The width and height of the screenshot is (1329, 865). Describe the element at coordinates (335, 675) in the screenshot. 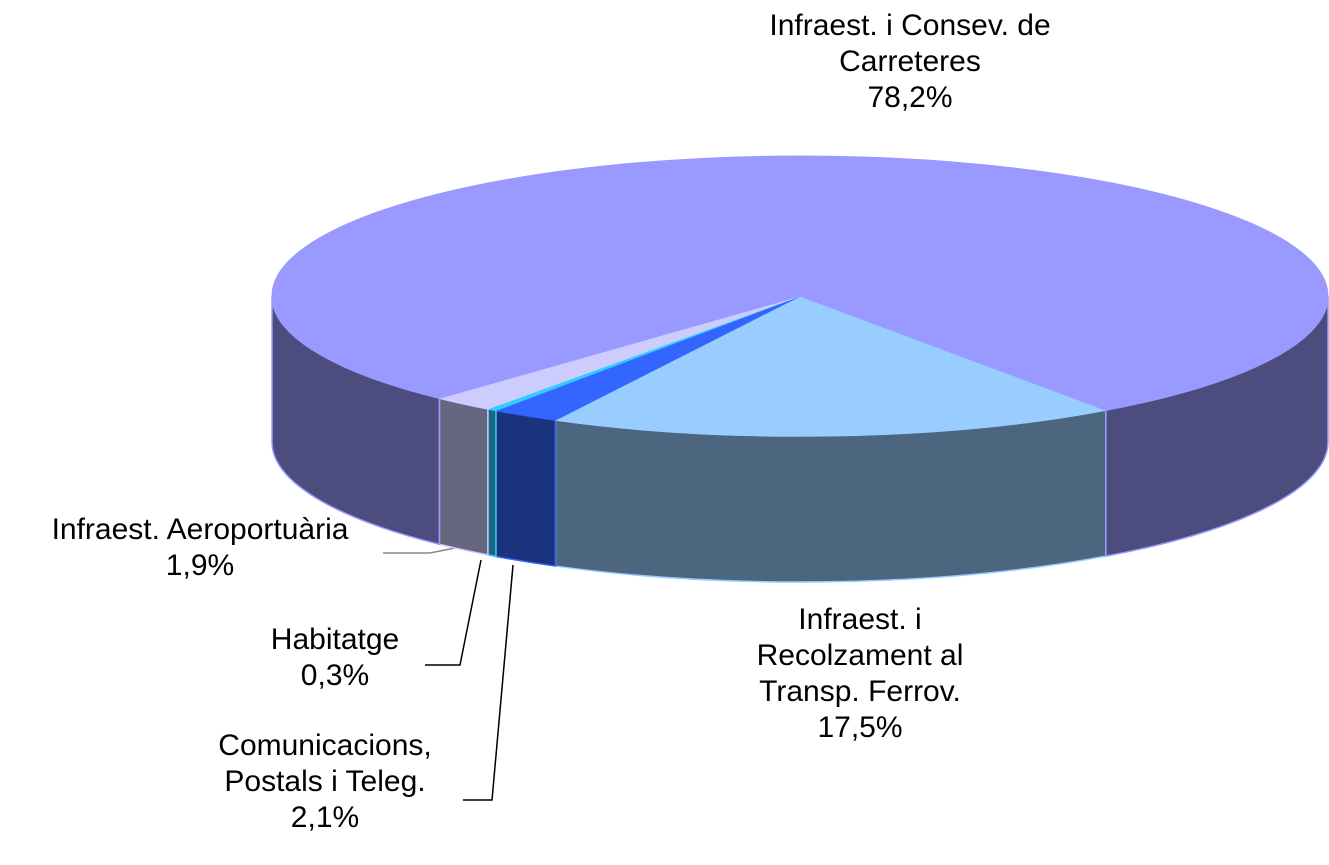

I see `value-label: 0,3%` at that location.